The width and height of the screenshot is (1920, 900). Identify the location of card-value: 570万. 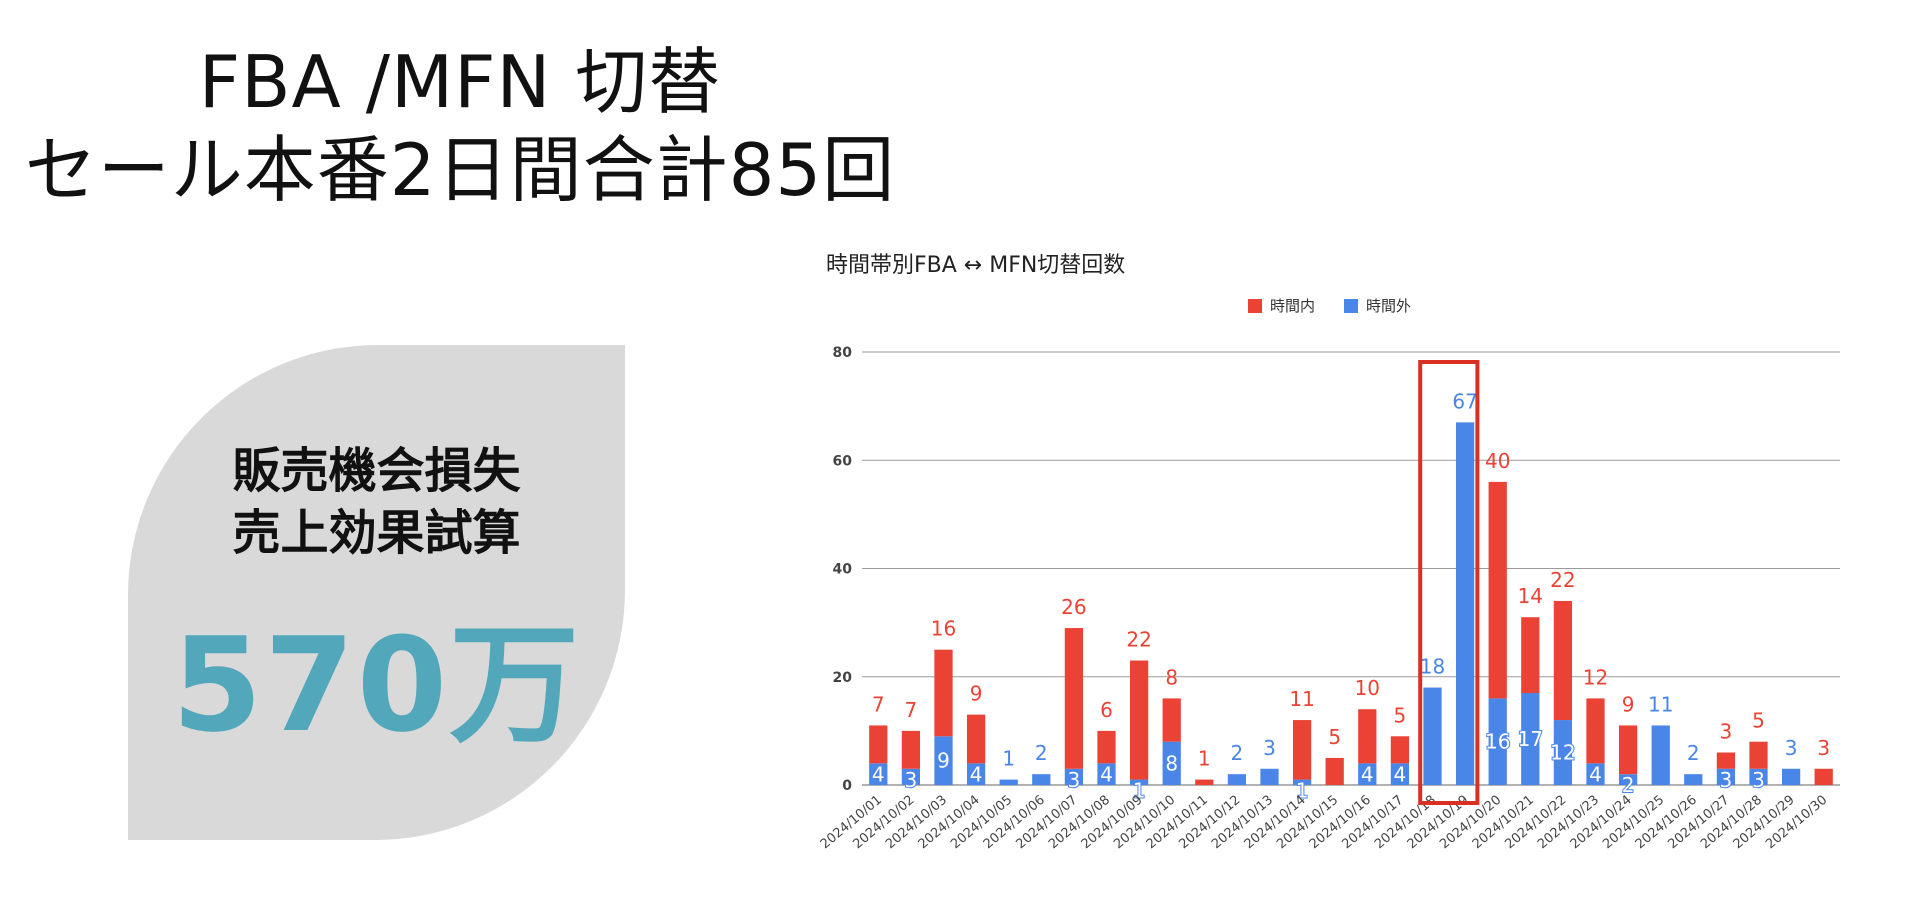
(376, 685).